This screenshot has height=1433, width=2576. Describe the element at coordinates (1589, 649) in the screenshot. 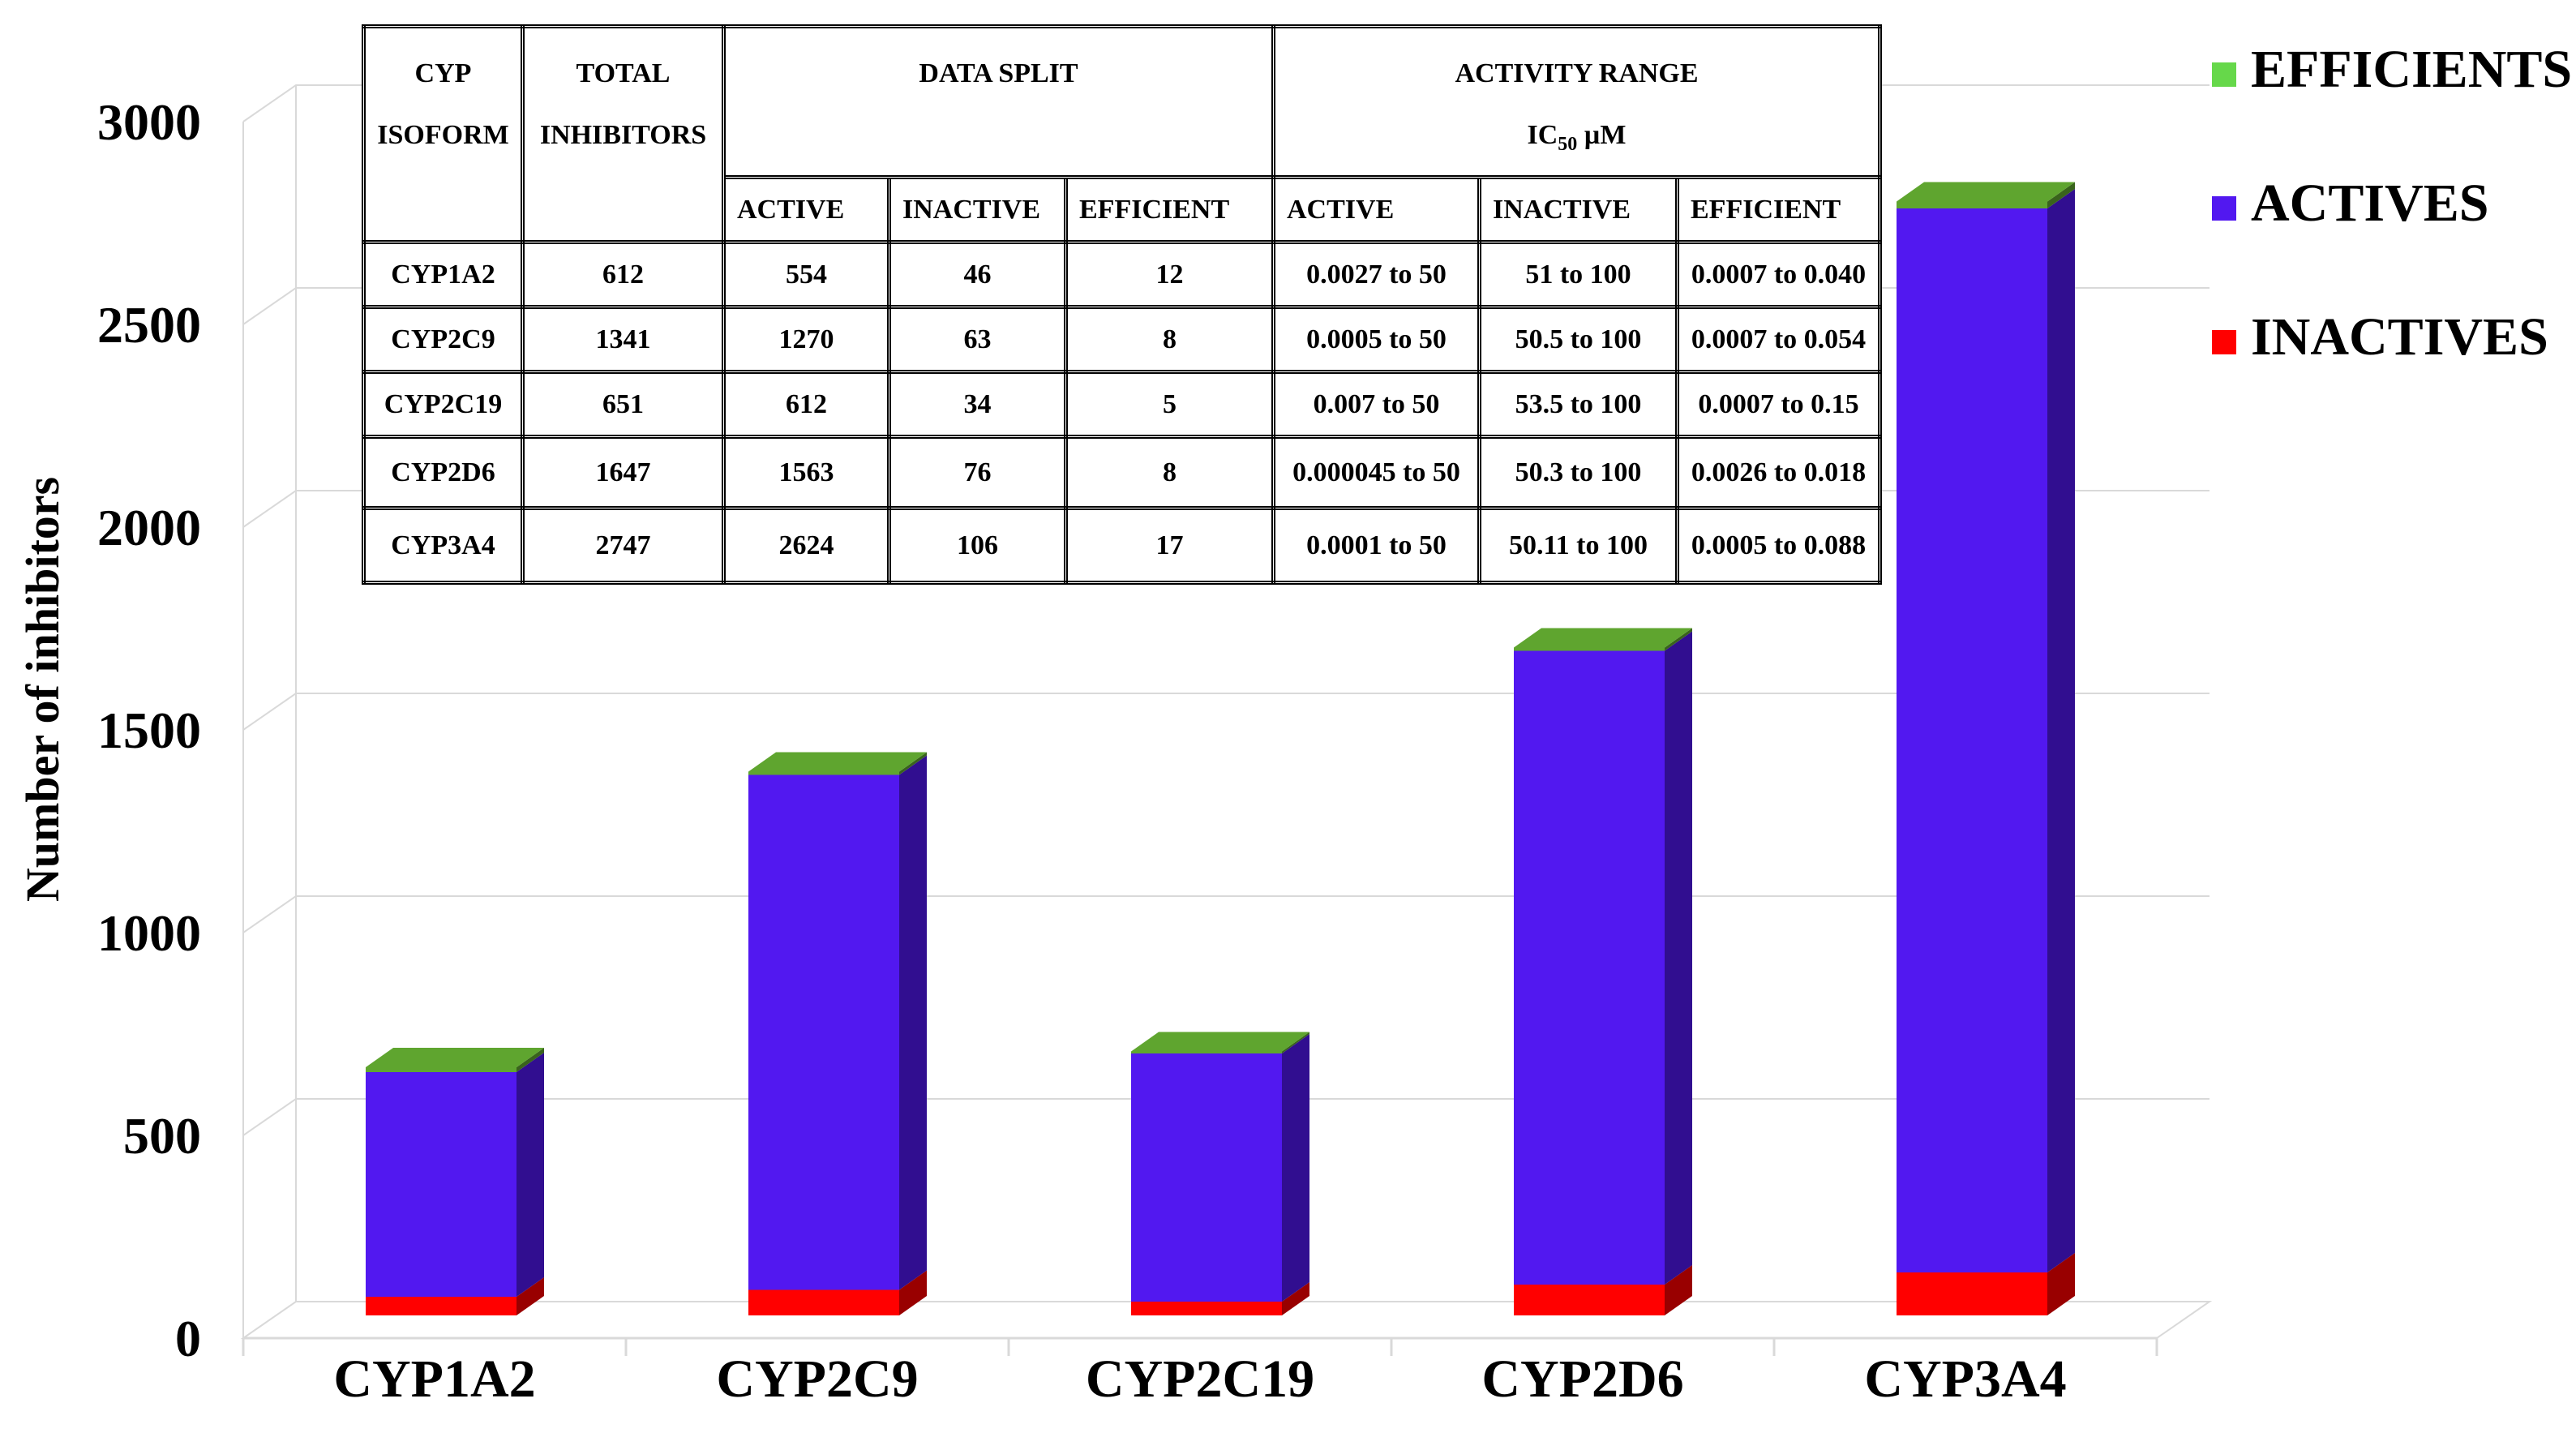

I see `efficients-bar-cyp2d6` at that location.